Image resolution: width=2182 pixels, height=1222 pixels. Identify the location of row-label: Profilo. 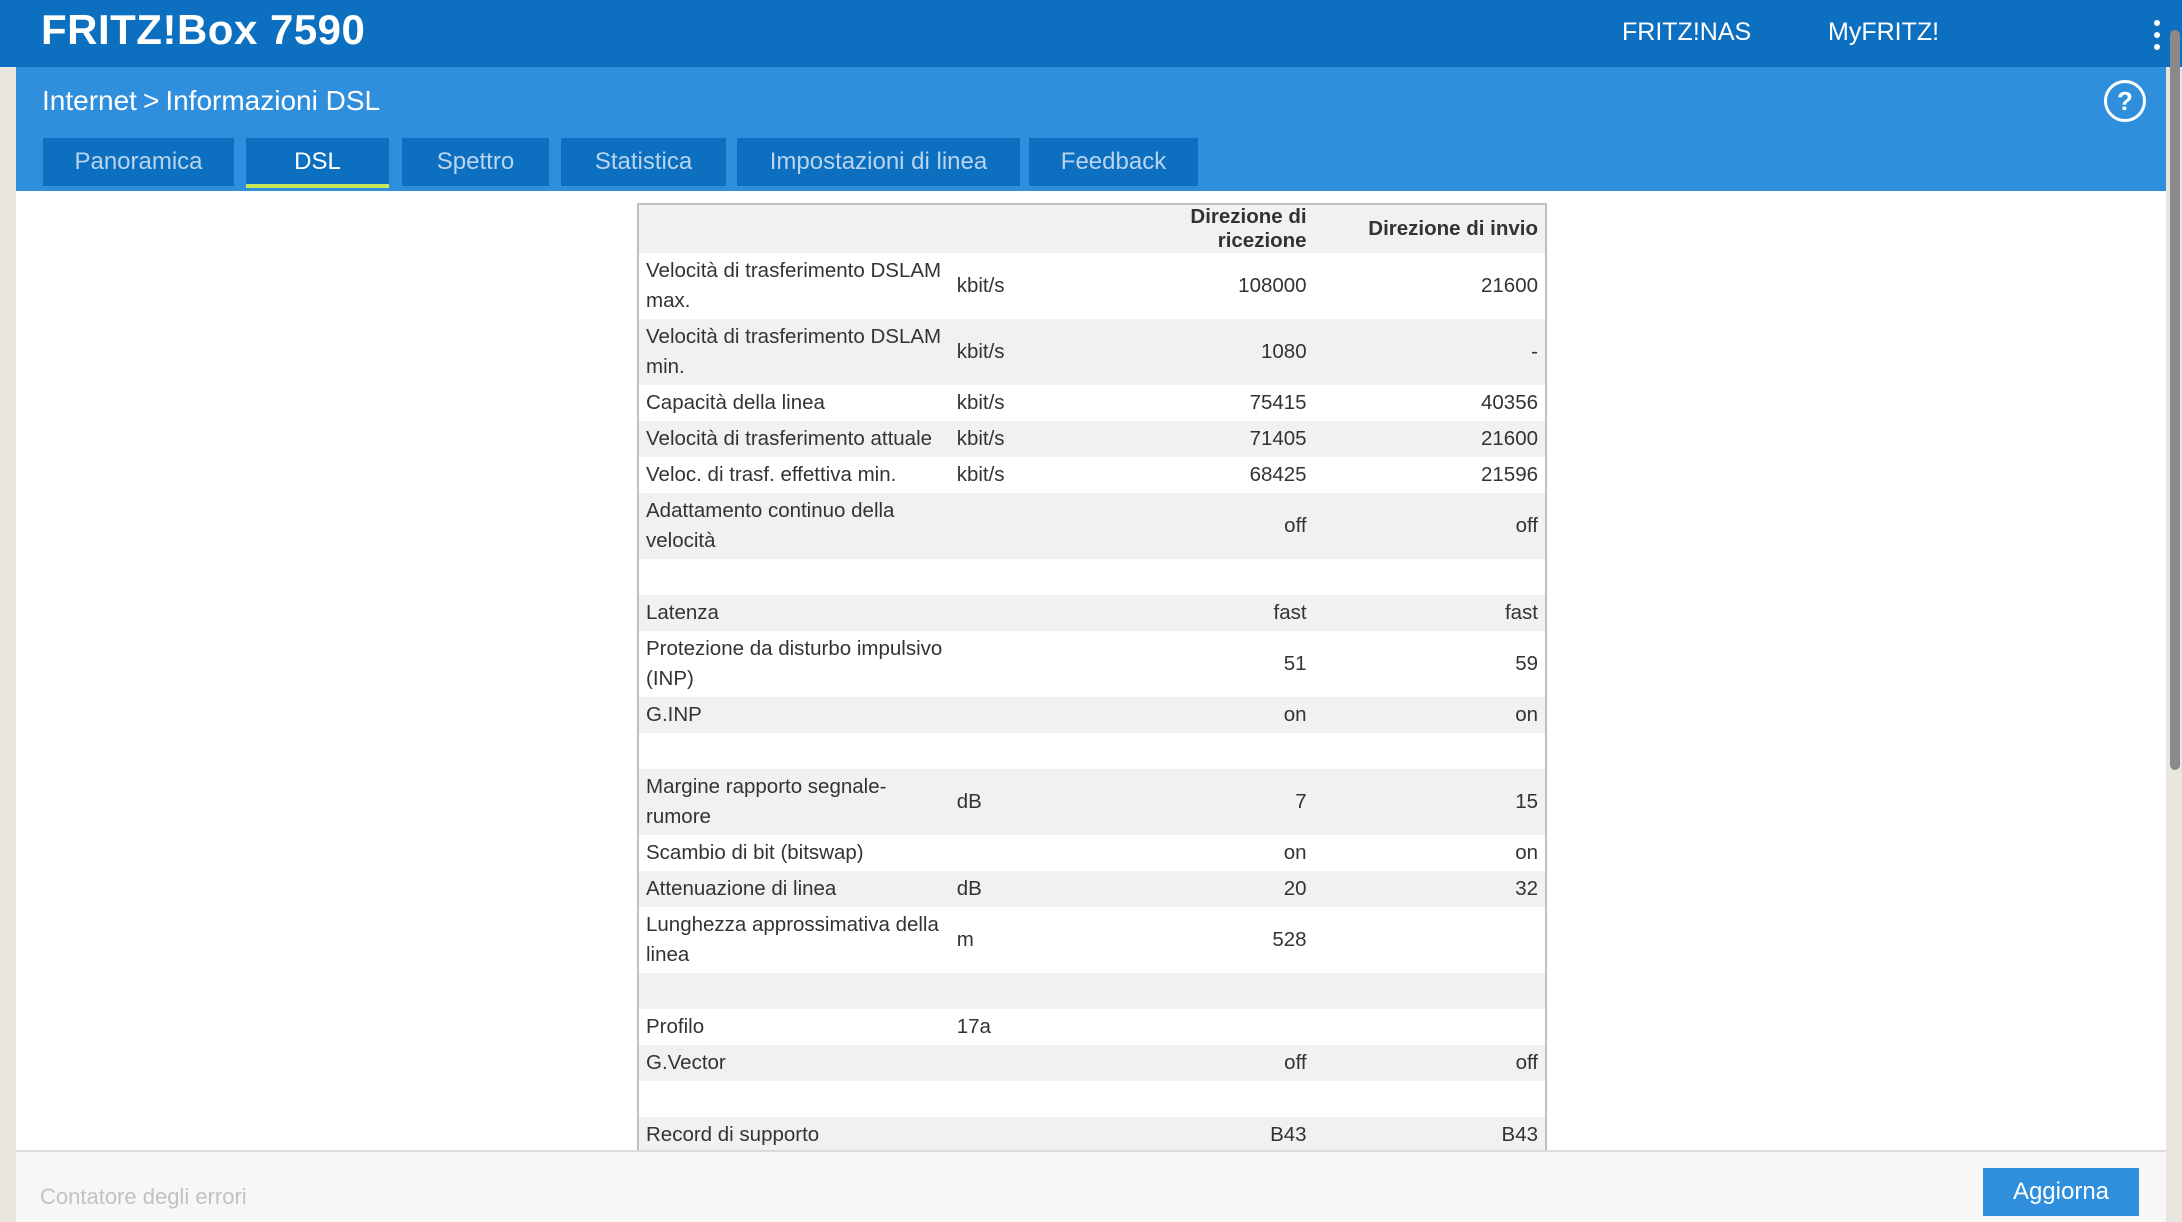
(794, 1027).